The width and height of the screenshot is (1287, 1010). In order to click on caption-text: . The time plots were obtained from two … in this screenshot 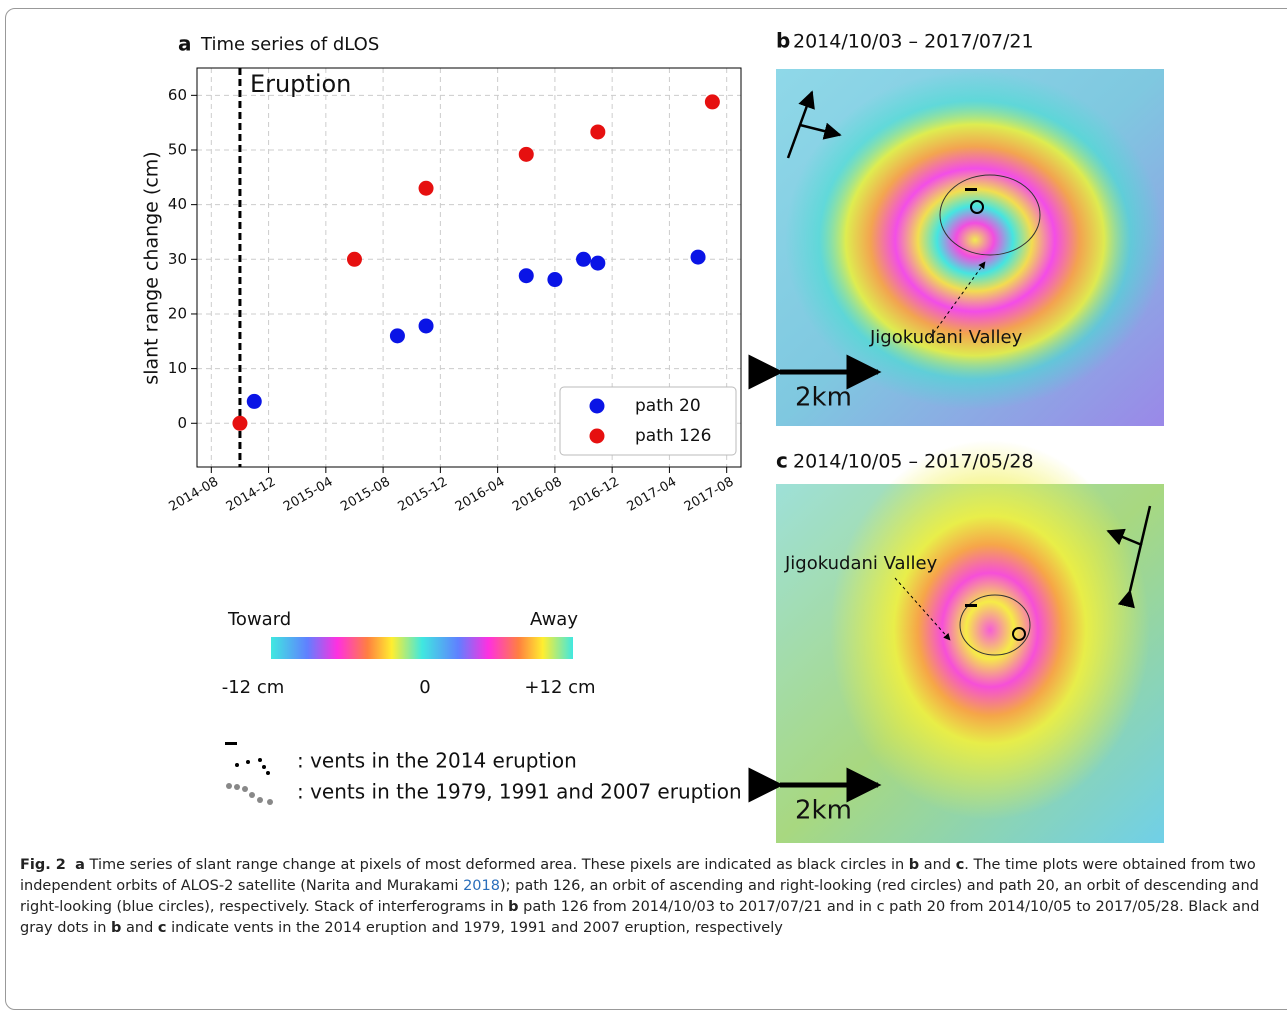, I will do `click(638, 875)`.